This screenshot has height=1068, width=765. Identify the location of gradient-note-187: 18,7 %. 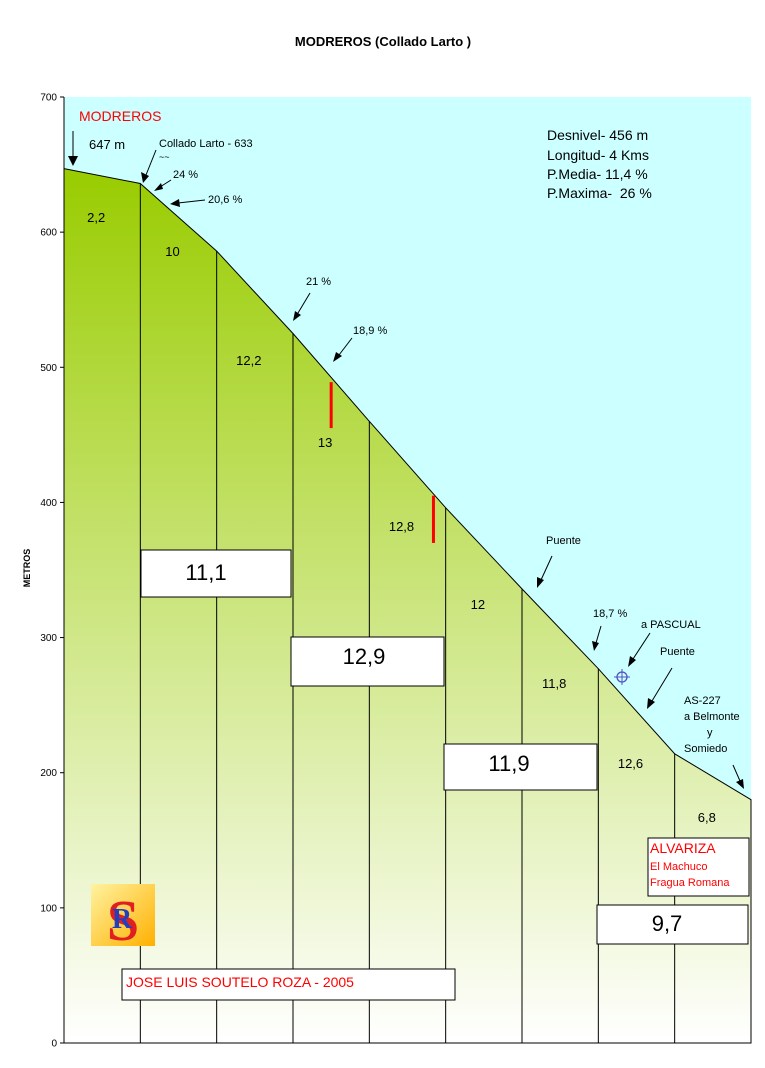
(610, 614).